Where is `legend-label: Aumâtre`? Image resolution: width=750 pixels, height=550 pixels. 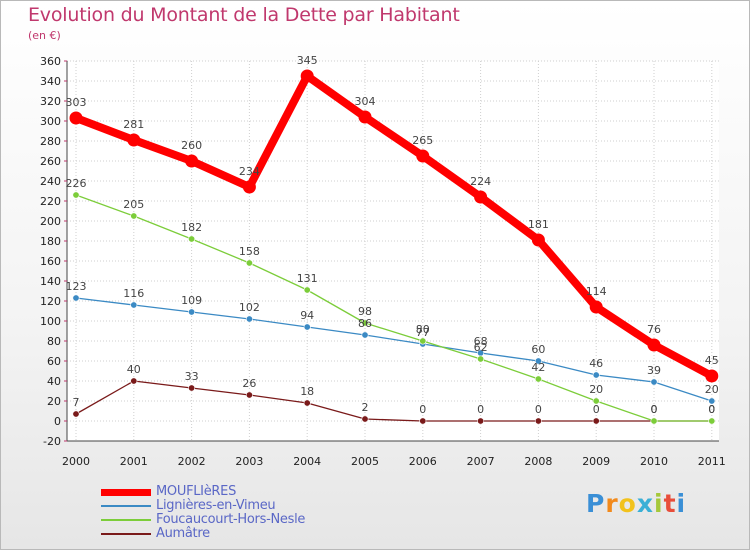 legend-label: Aumâtre is located at coordinates (183, 533).